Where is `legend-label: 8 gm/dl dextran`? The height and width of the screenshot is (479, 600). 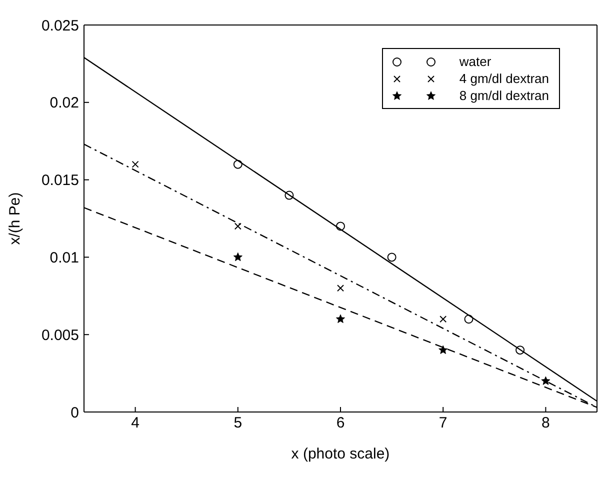 legend-label: 8 gm/dl dextran is located at coordinates (504, 95).